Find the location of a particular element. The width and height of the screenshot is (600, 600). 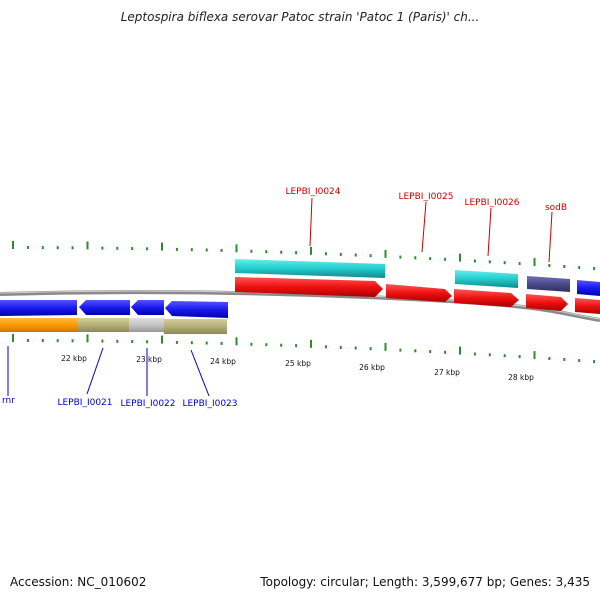

gene-label-lepbi-i0026: LEPBI_I0026 is located at coordinates (491, 203).